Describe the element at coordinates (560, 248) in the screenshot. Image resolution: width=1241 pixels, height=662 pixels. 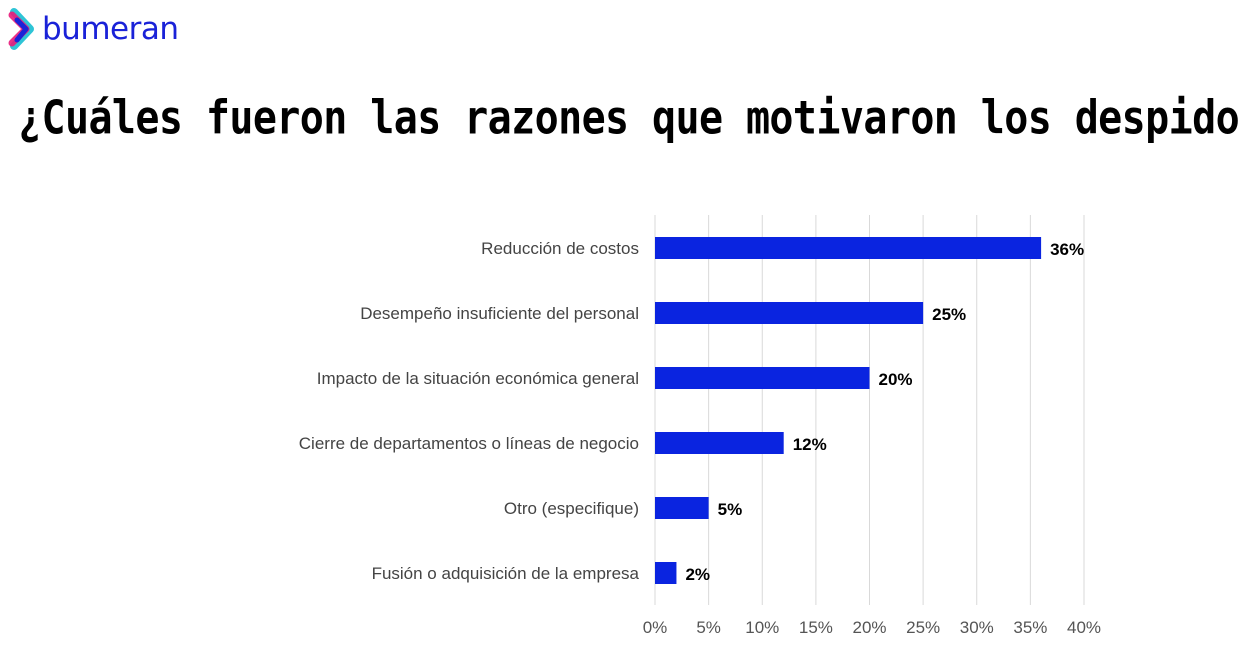
I see `category-label: Reducción de costos` at that location.